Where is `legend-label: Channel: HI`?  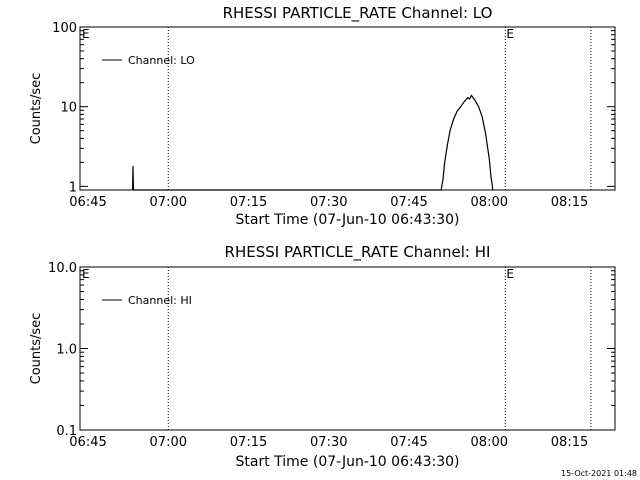 legend-label: Channel: HI is located at coordinates (160, 300).